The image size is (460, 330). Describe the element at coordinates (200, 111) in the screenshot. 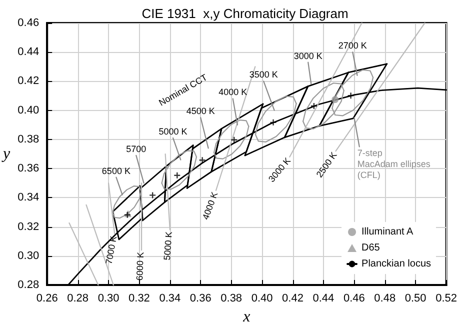

I see `annotation: 4500 K` at that location.